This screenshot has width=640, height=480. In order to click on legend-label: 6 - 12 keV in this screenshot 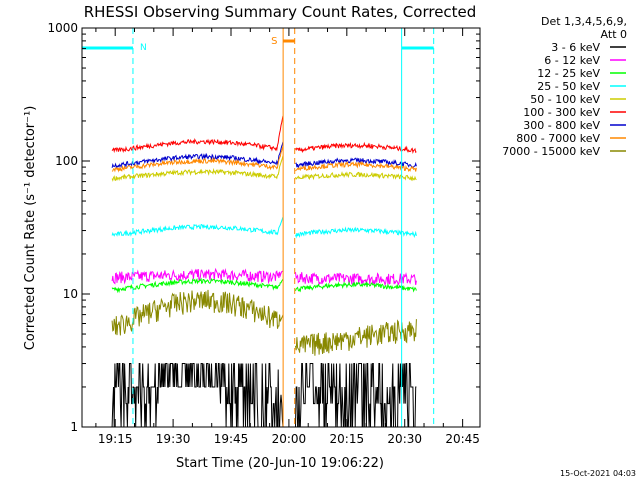, I will do `click(572, 60)`.